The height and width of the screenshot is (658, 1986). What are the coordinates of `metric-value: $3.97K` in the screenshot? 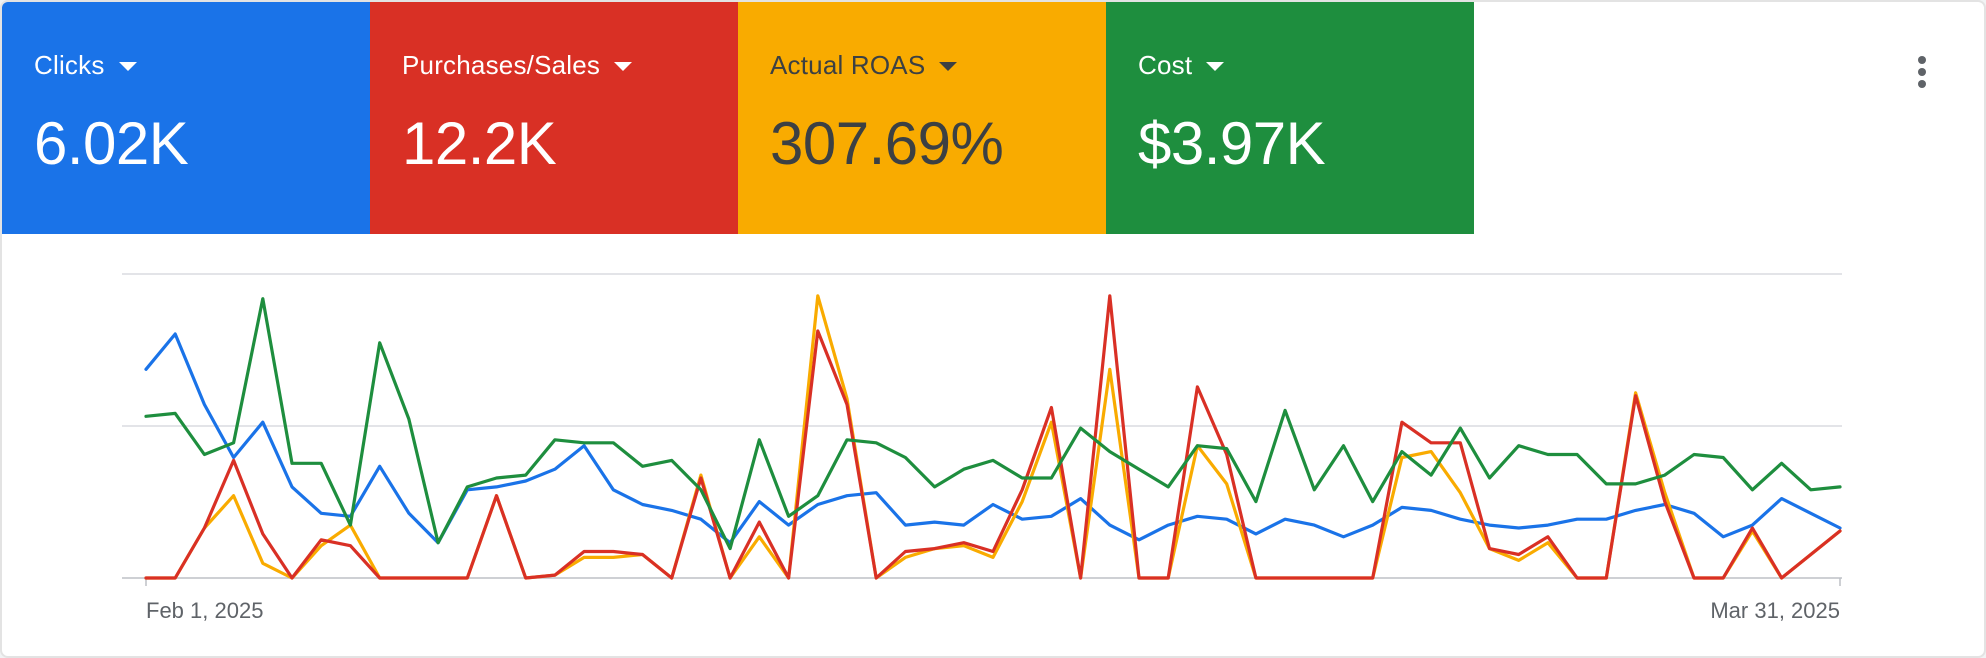 It's located at (1232, 143).